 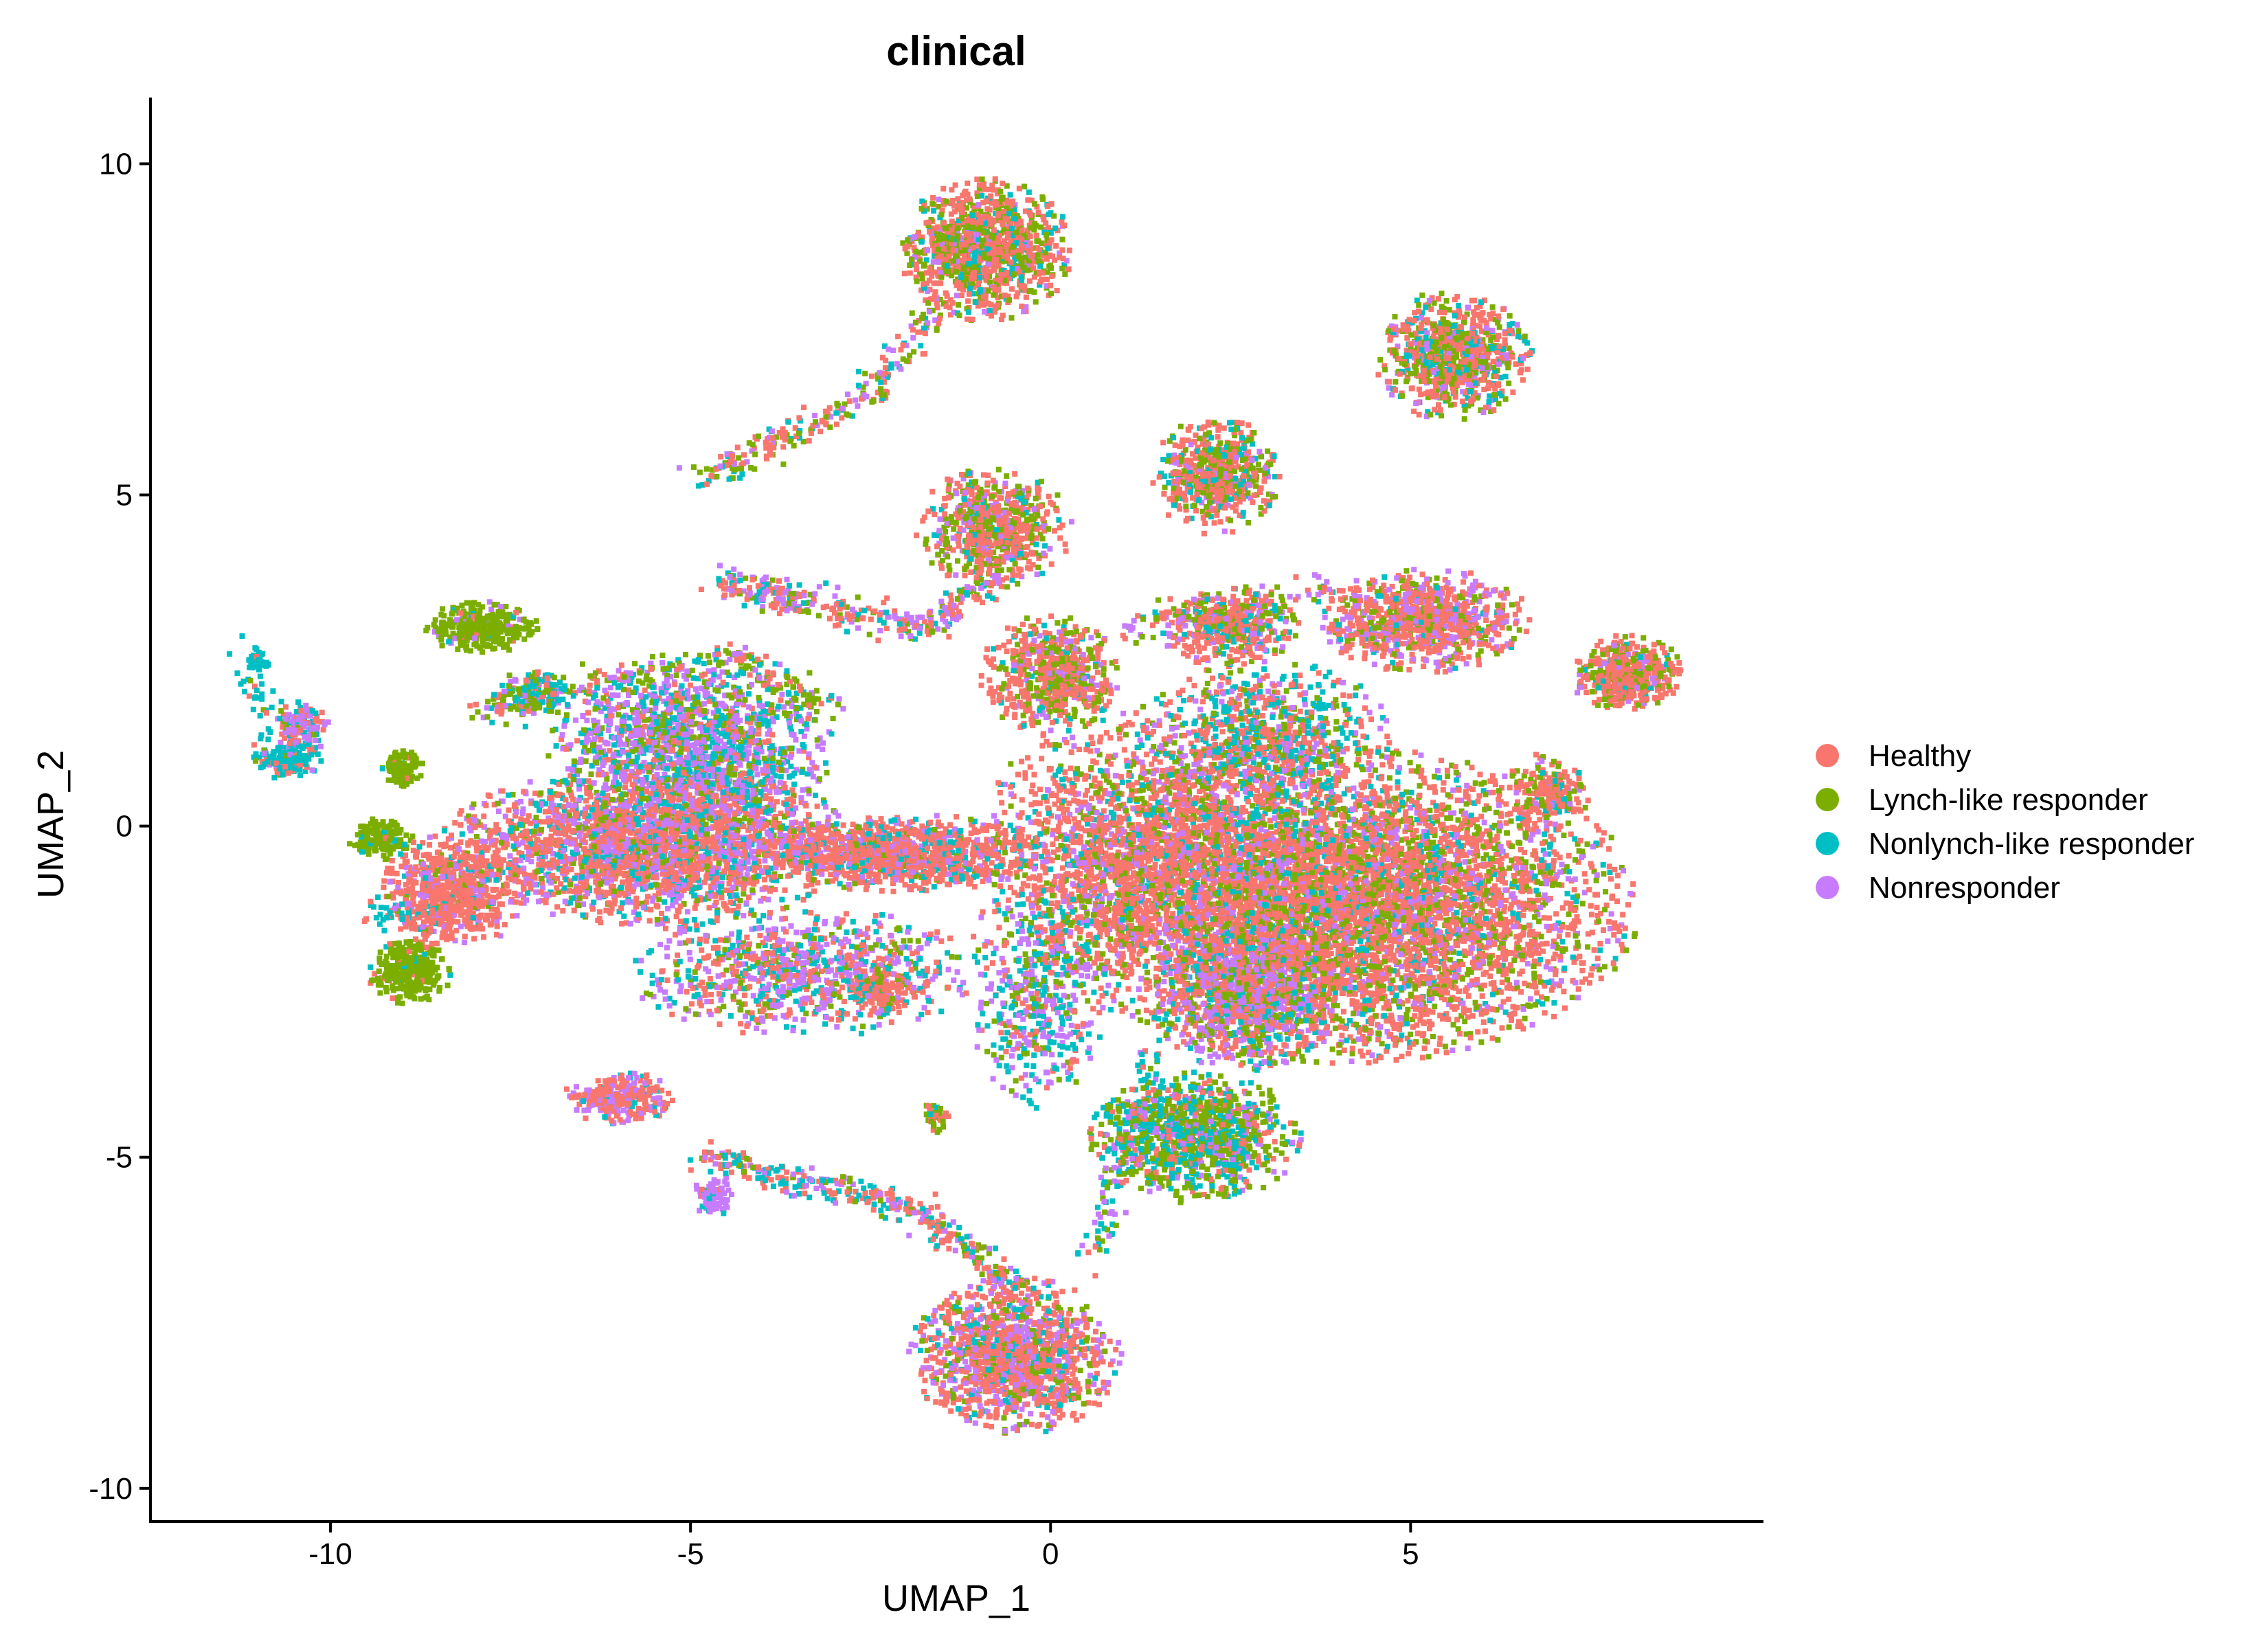 What do you see at coordinates (956, 51) in the screenshot?
I see `chart-title: clinical` at bounding box center [956, 51].